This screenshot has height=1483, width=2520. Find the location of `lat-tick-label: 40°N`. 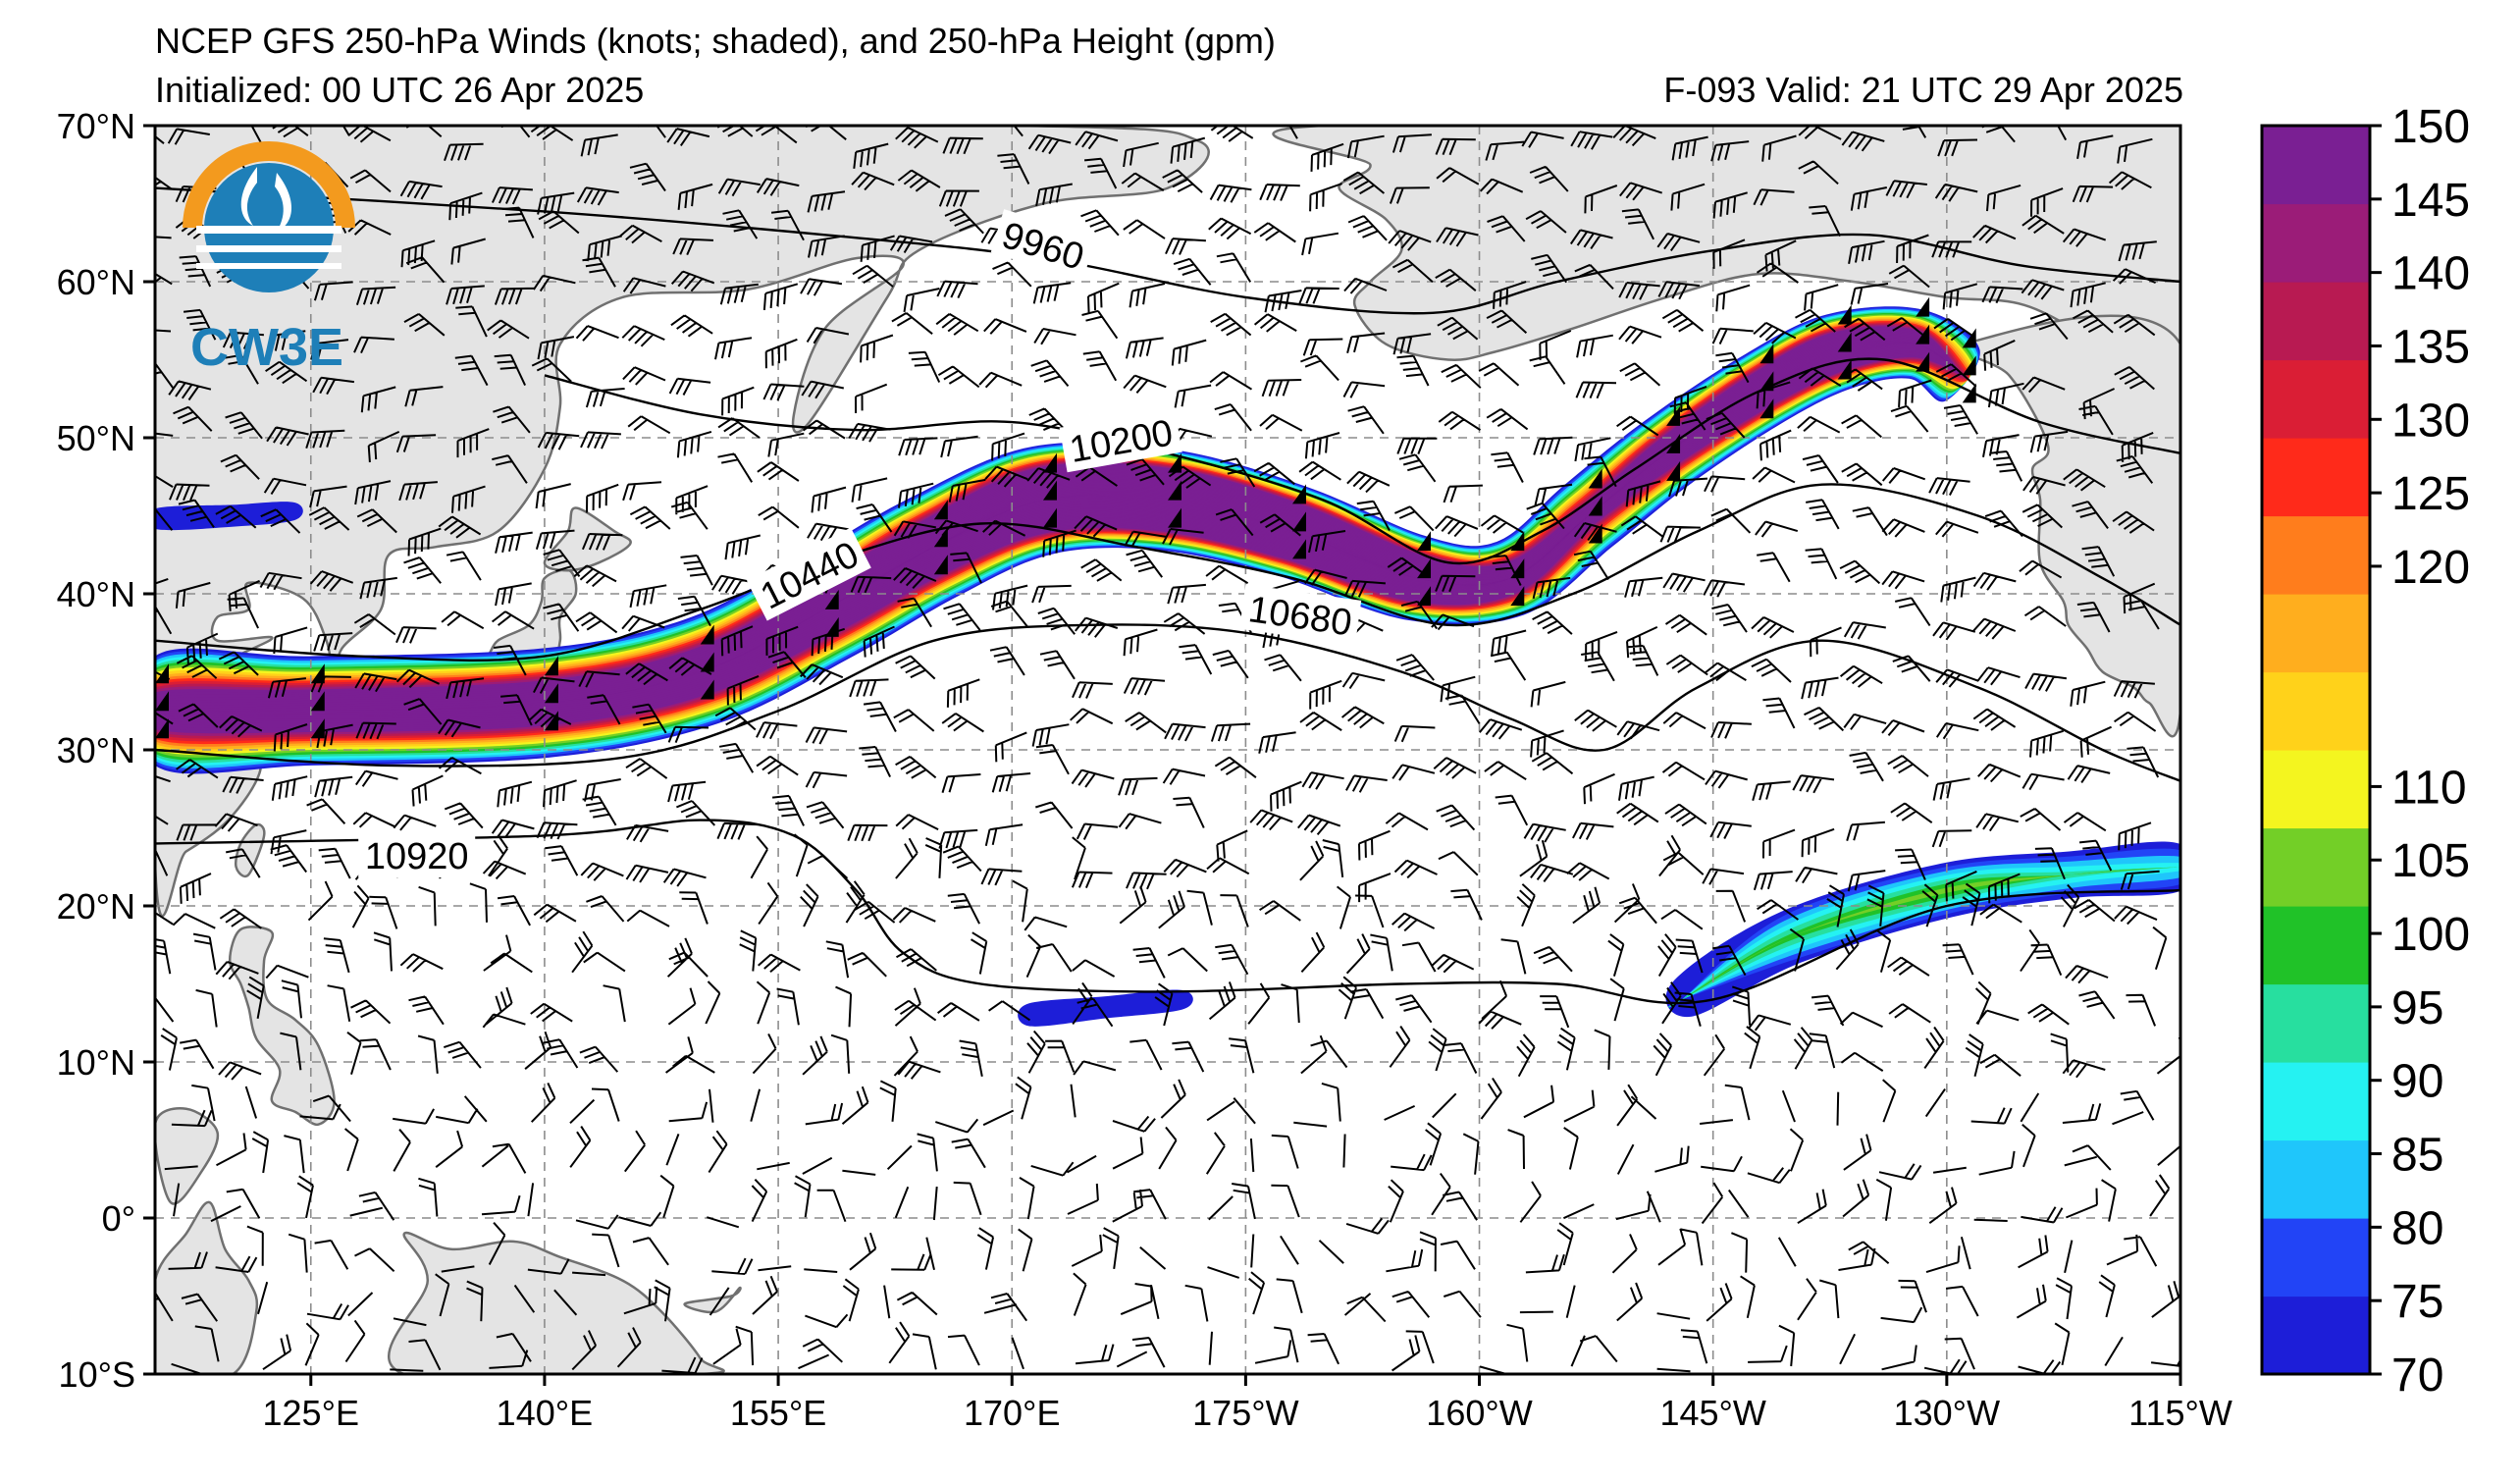

lat-tick-label: 40°N is located at coordinates (96, 594).